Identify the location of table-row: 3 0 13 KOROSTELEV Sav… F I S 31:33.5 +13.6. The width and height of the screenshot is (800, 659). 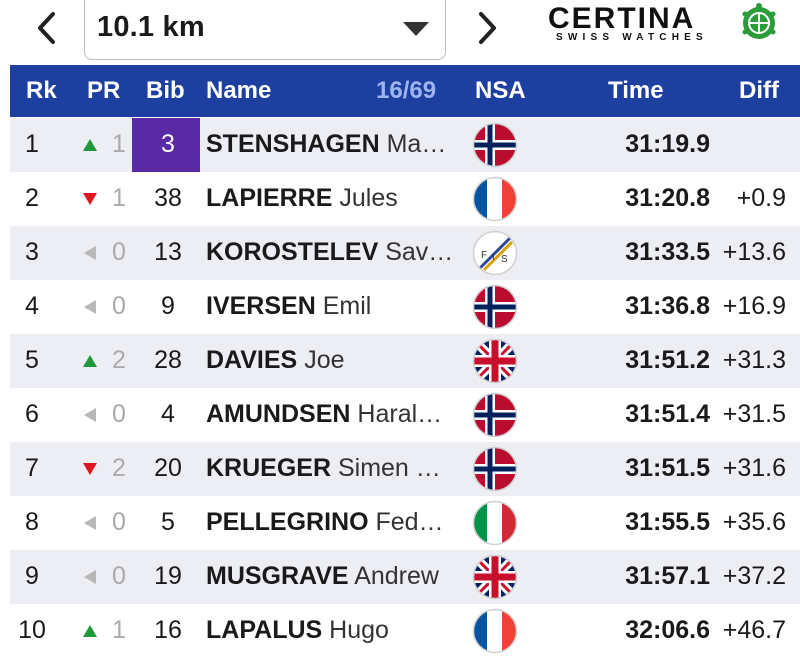
(405, 253).